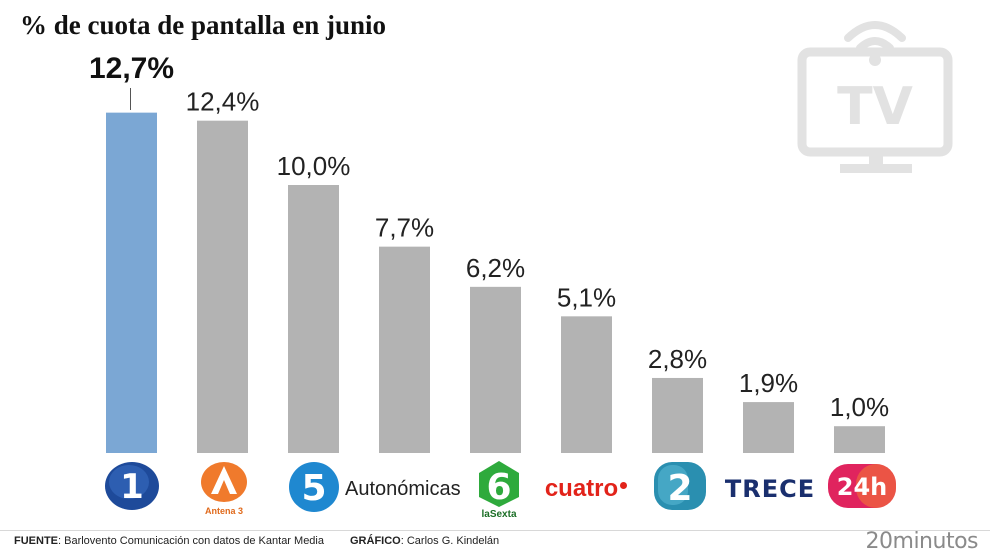  What do you see at coordinates (768, 383) in the screenshot?
I see `value-label-8: 1,9%` at bounding box center [768, 383].